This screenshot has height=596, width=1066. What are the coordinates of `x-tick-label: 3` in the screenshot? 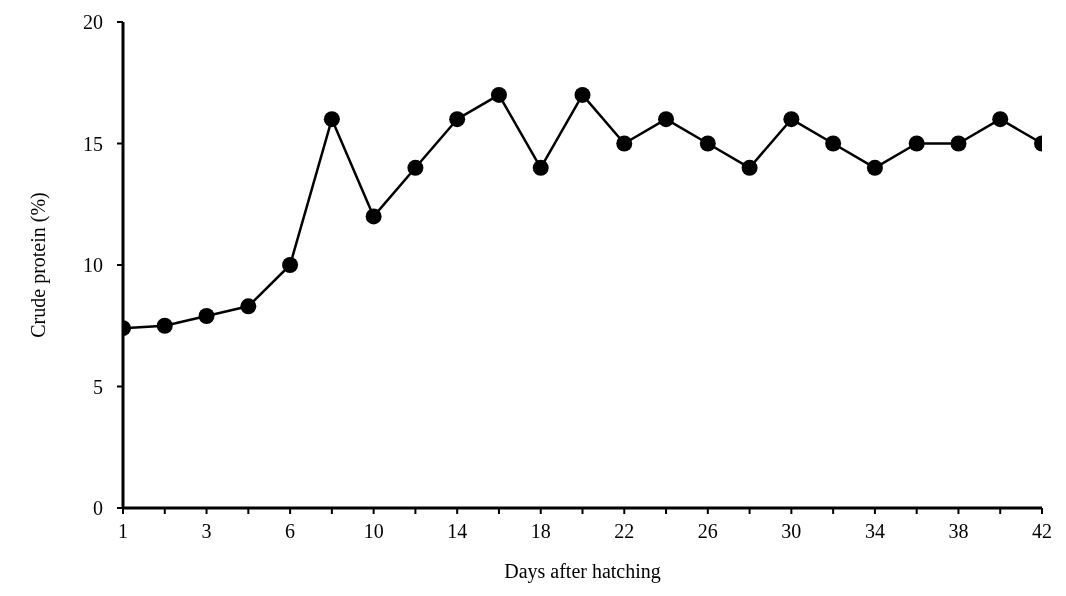 It's located at (206, 531).